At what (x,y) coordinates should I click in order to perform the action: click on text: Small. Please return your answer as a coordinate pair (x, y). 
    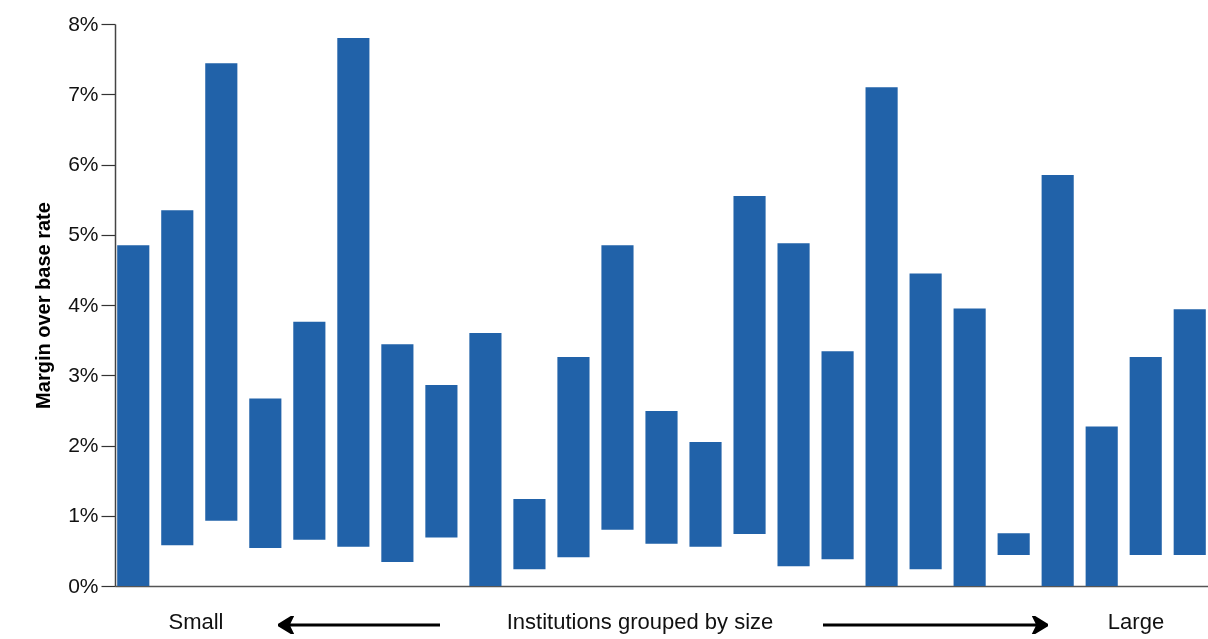
    Looking at the image, I should click on (196, 622).